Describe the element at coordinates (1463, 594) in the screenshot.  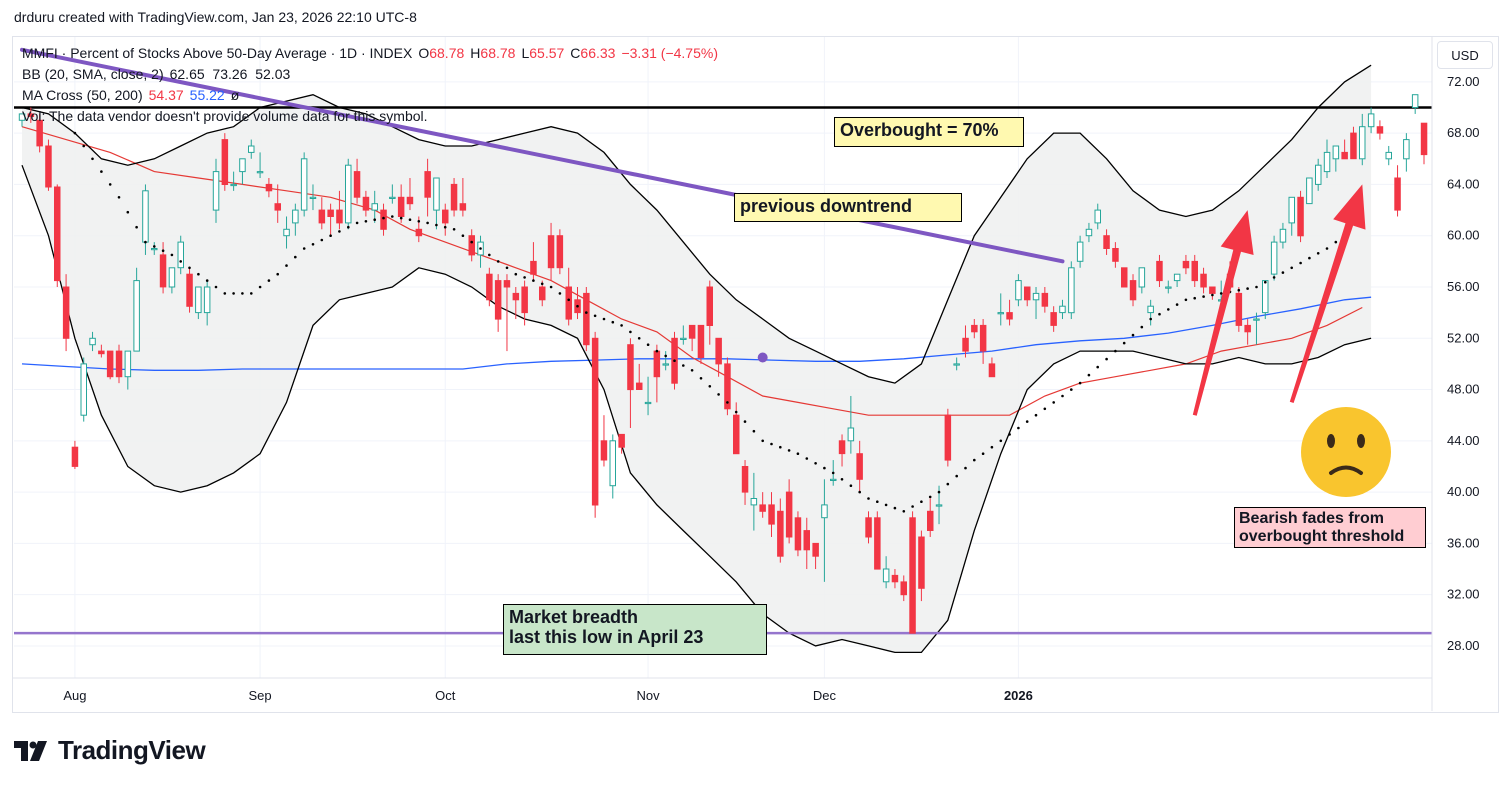
I see `y-tick-label: 32.00` at that location.